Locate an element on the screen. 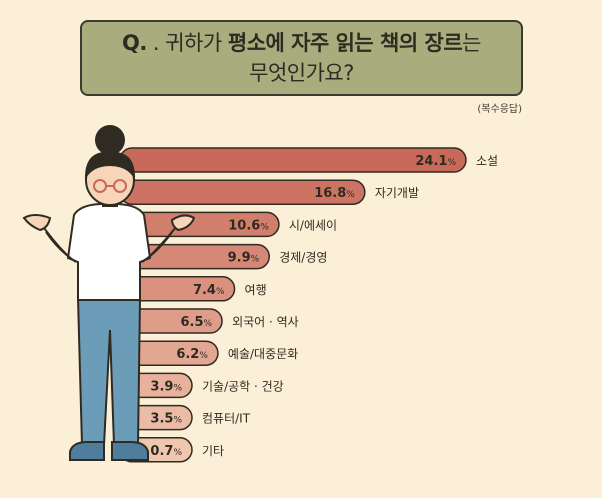 Image resolution: width=602 pixels, height=498 pixels. bar-value-label-9: 0.7% is located at coordinates (166, 451).